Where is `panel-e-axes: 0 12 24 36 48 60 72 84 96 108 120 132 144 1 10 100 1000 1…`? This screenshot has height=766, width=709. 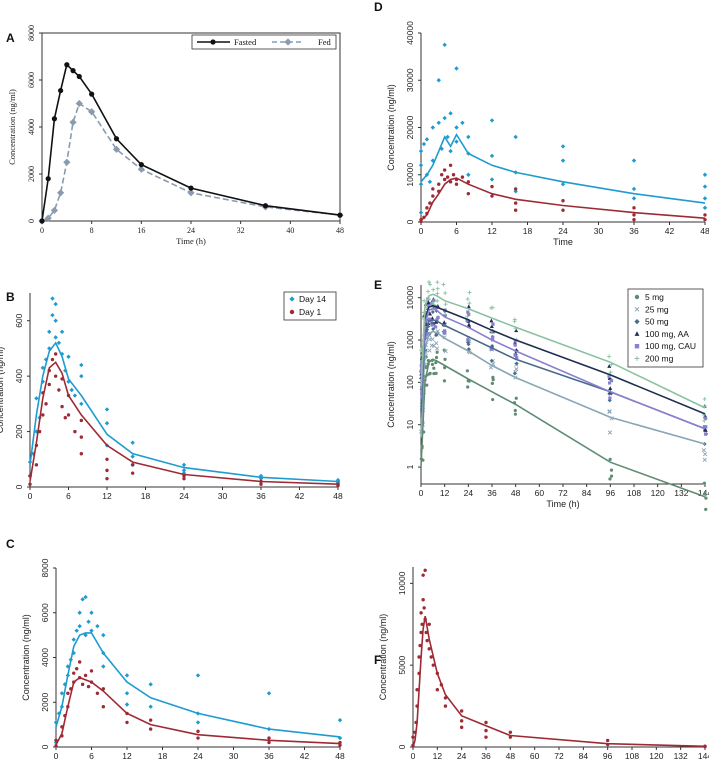 panel-e-axes: 0 12 24 36 48 60 72 84 96 108 120 132 144 1 10 100 1000 1… is located at coordinates (541, 393).